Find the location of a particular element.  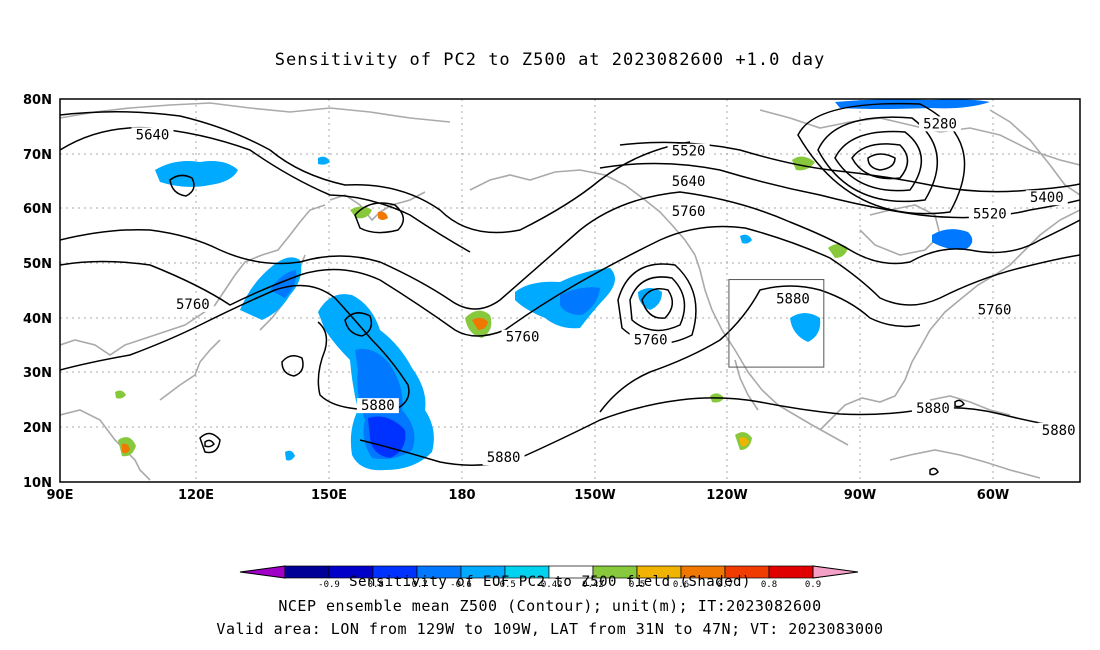

alaska-coastline is located at coordinates (582, 212).